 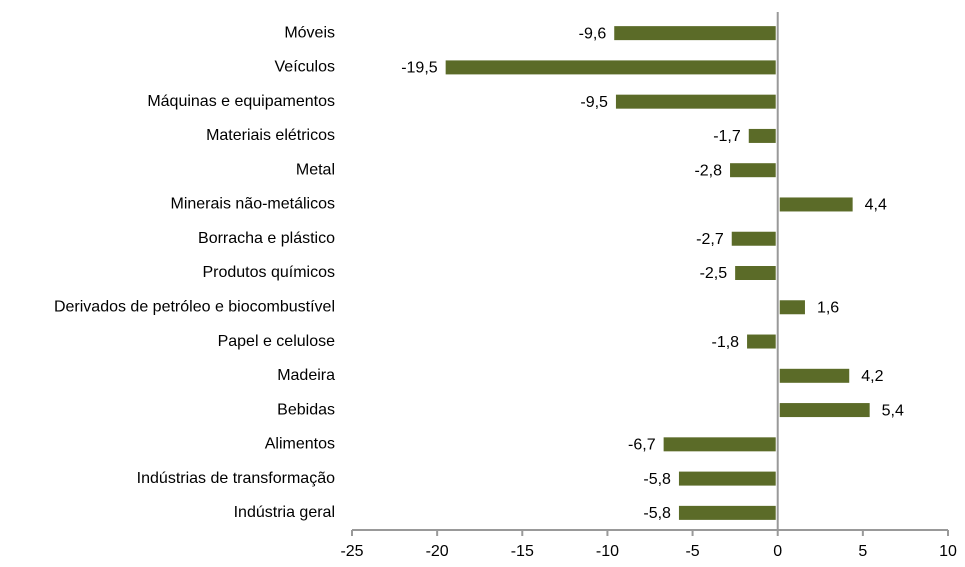 I want to click on y-tick-label: Borracha e plástico, so click(x=266, y=238).